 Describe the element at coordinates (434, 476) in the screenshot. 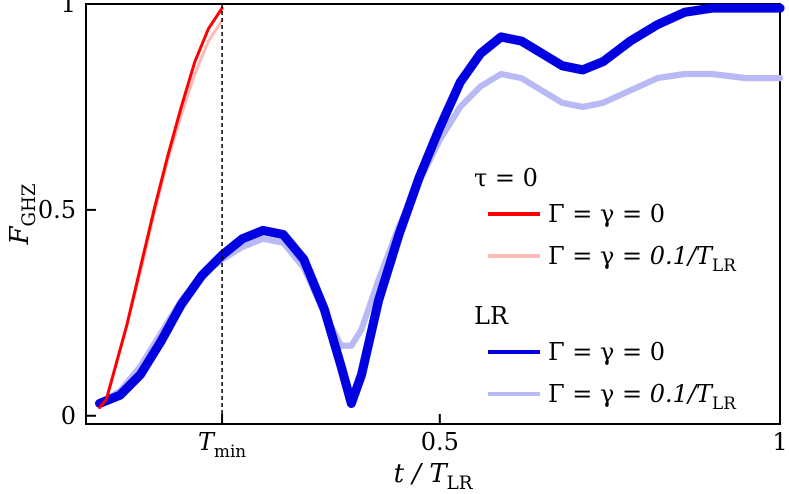

I see `x-axis-label: t / TLR` at that location.